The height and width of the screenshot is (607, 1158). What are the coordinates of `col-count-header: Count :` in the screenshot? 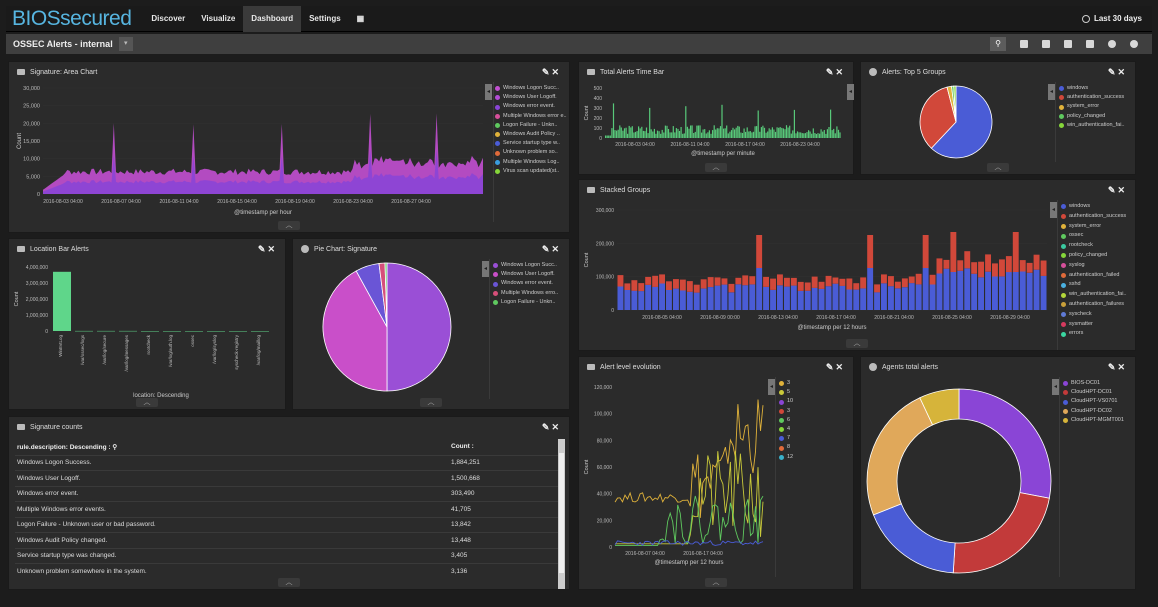 It's located at (462, 447).